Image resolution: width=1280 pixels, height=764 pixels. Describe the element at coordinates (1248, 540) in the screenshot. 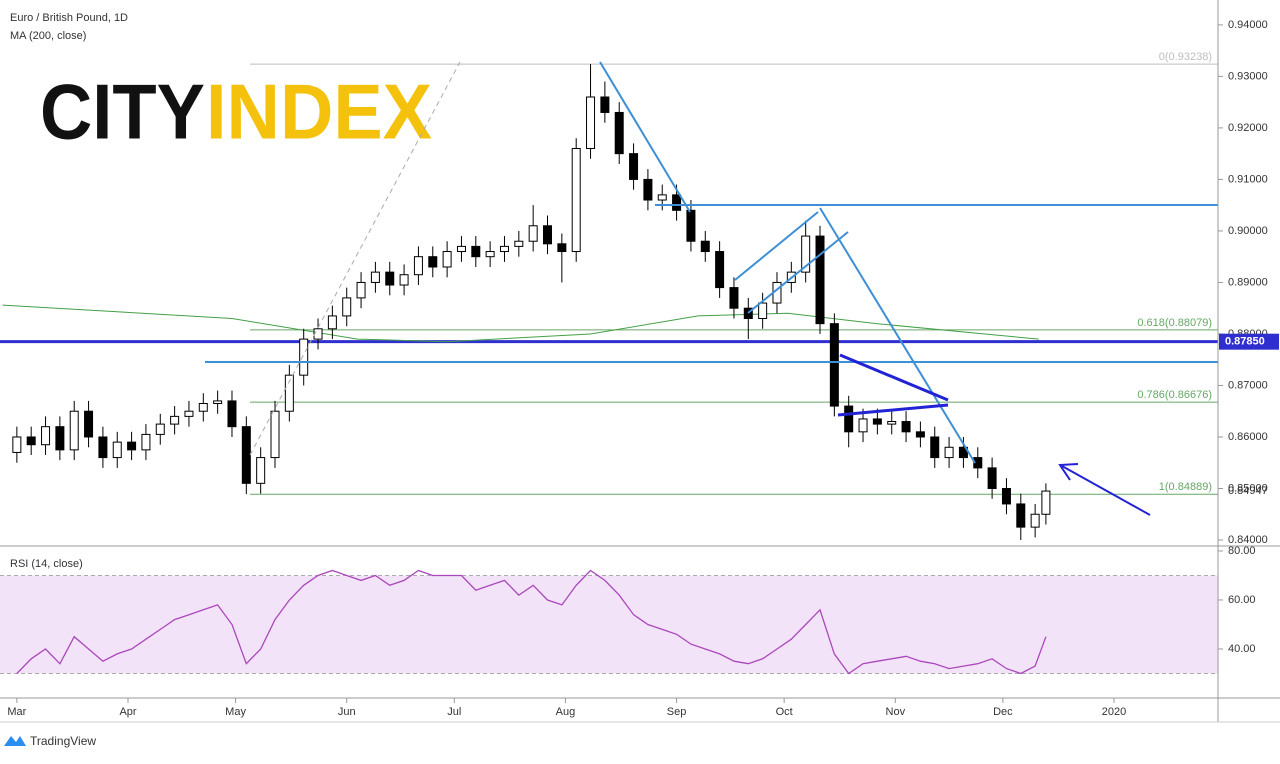

I see `y-tick-label: 0.84000` at that location.